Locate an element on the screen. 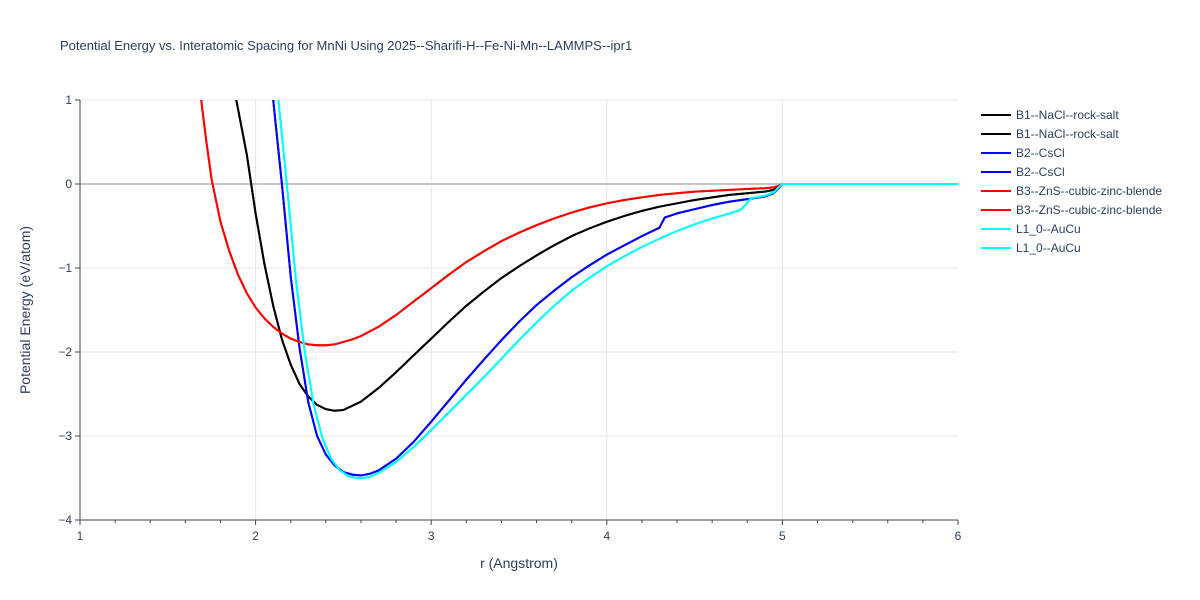  y-tick-label: 1 is located at coordinates (68, 100).